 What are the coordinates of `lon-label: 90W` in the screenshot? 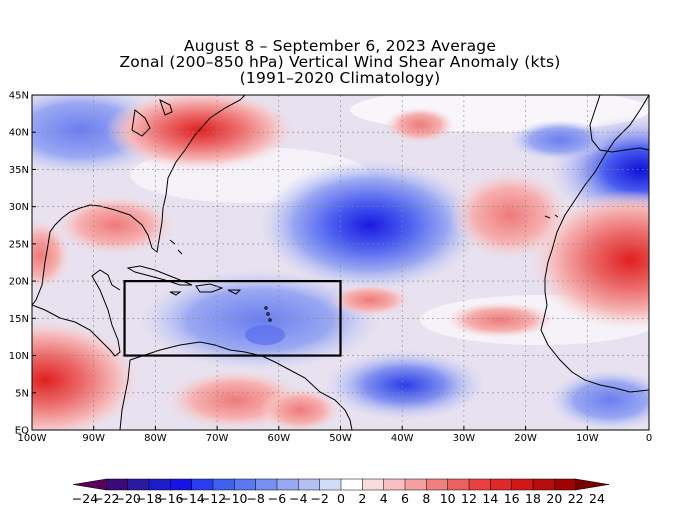 It's located at (93, 438).